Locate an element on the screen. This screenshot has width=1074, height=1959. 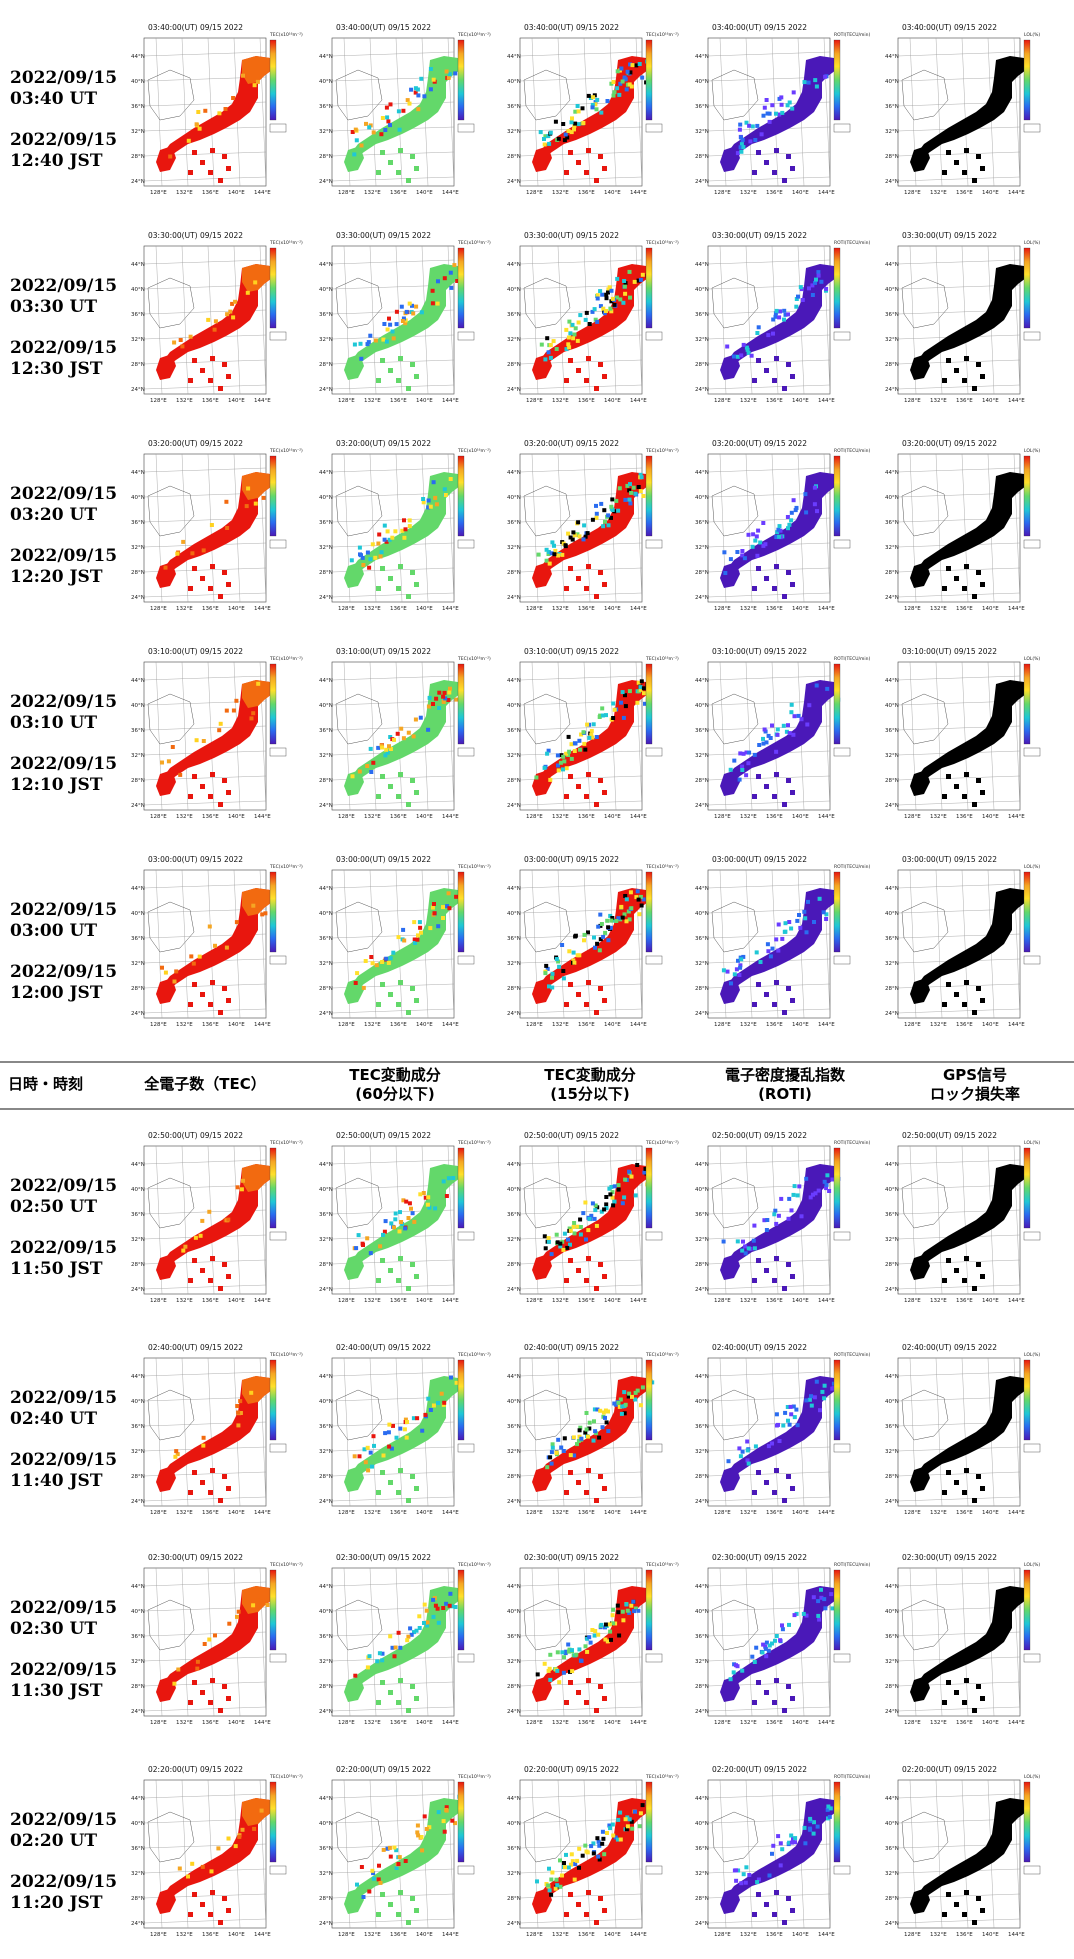
lat-tick-label: 36°N is located at coordinates (702, 1637).